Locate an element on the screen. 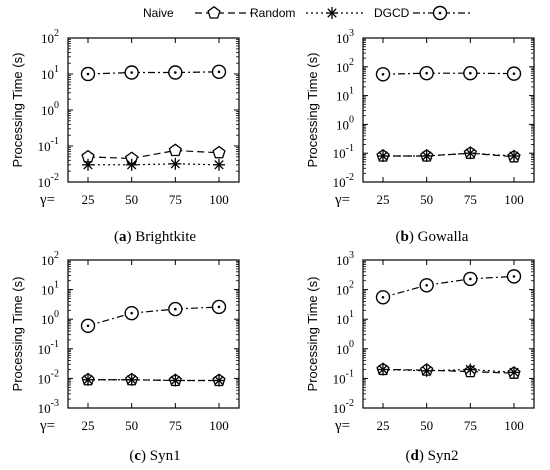  series-random is located at coordinates (448, 154).